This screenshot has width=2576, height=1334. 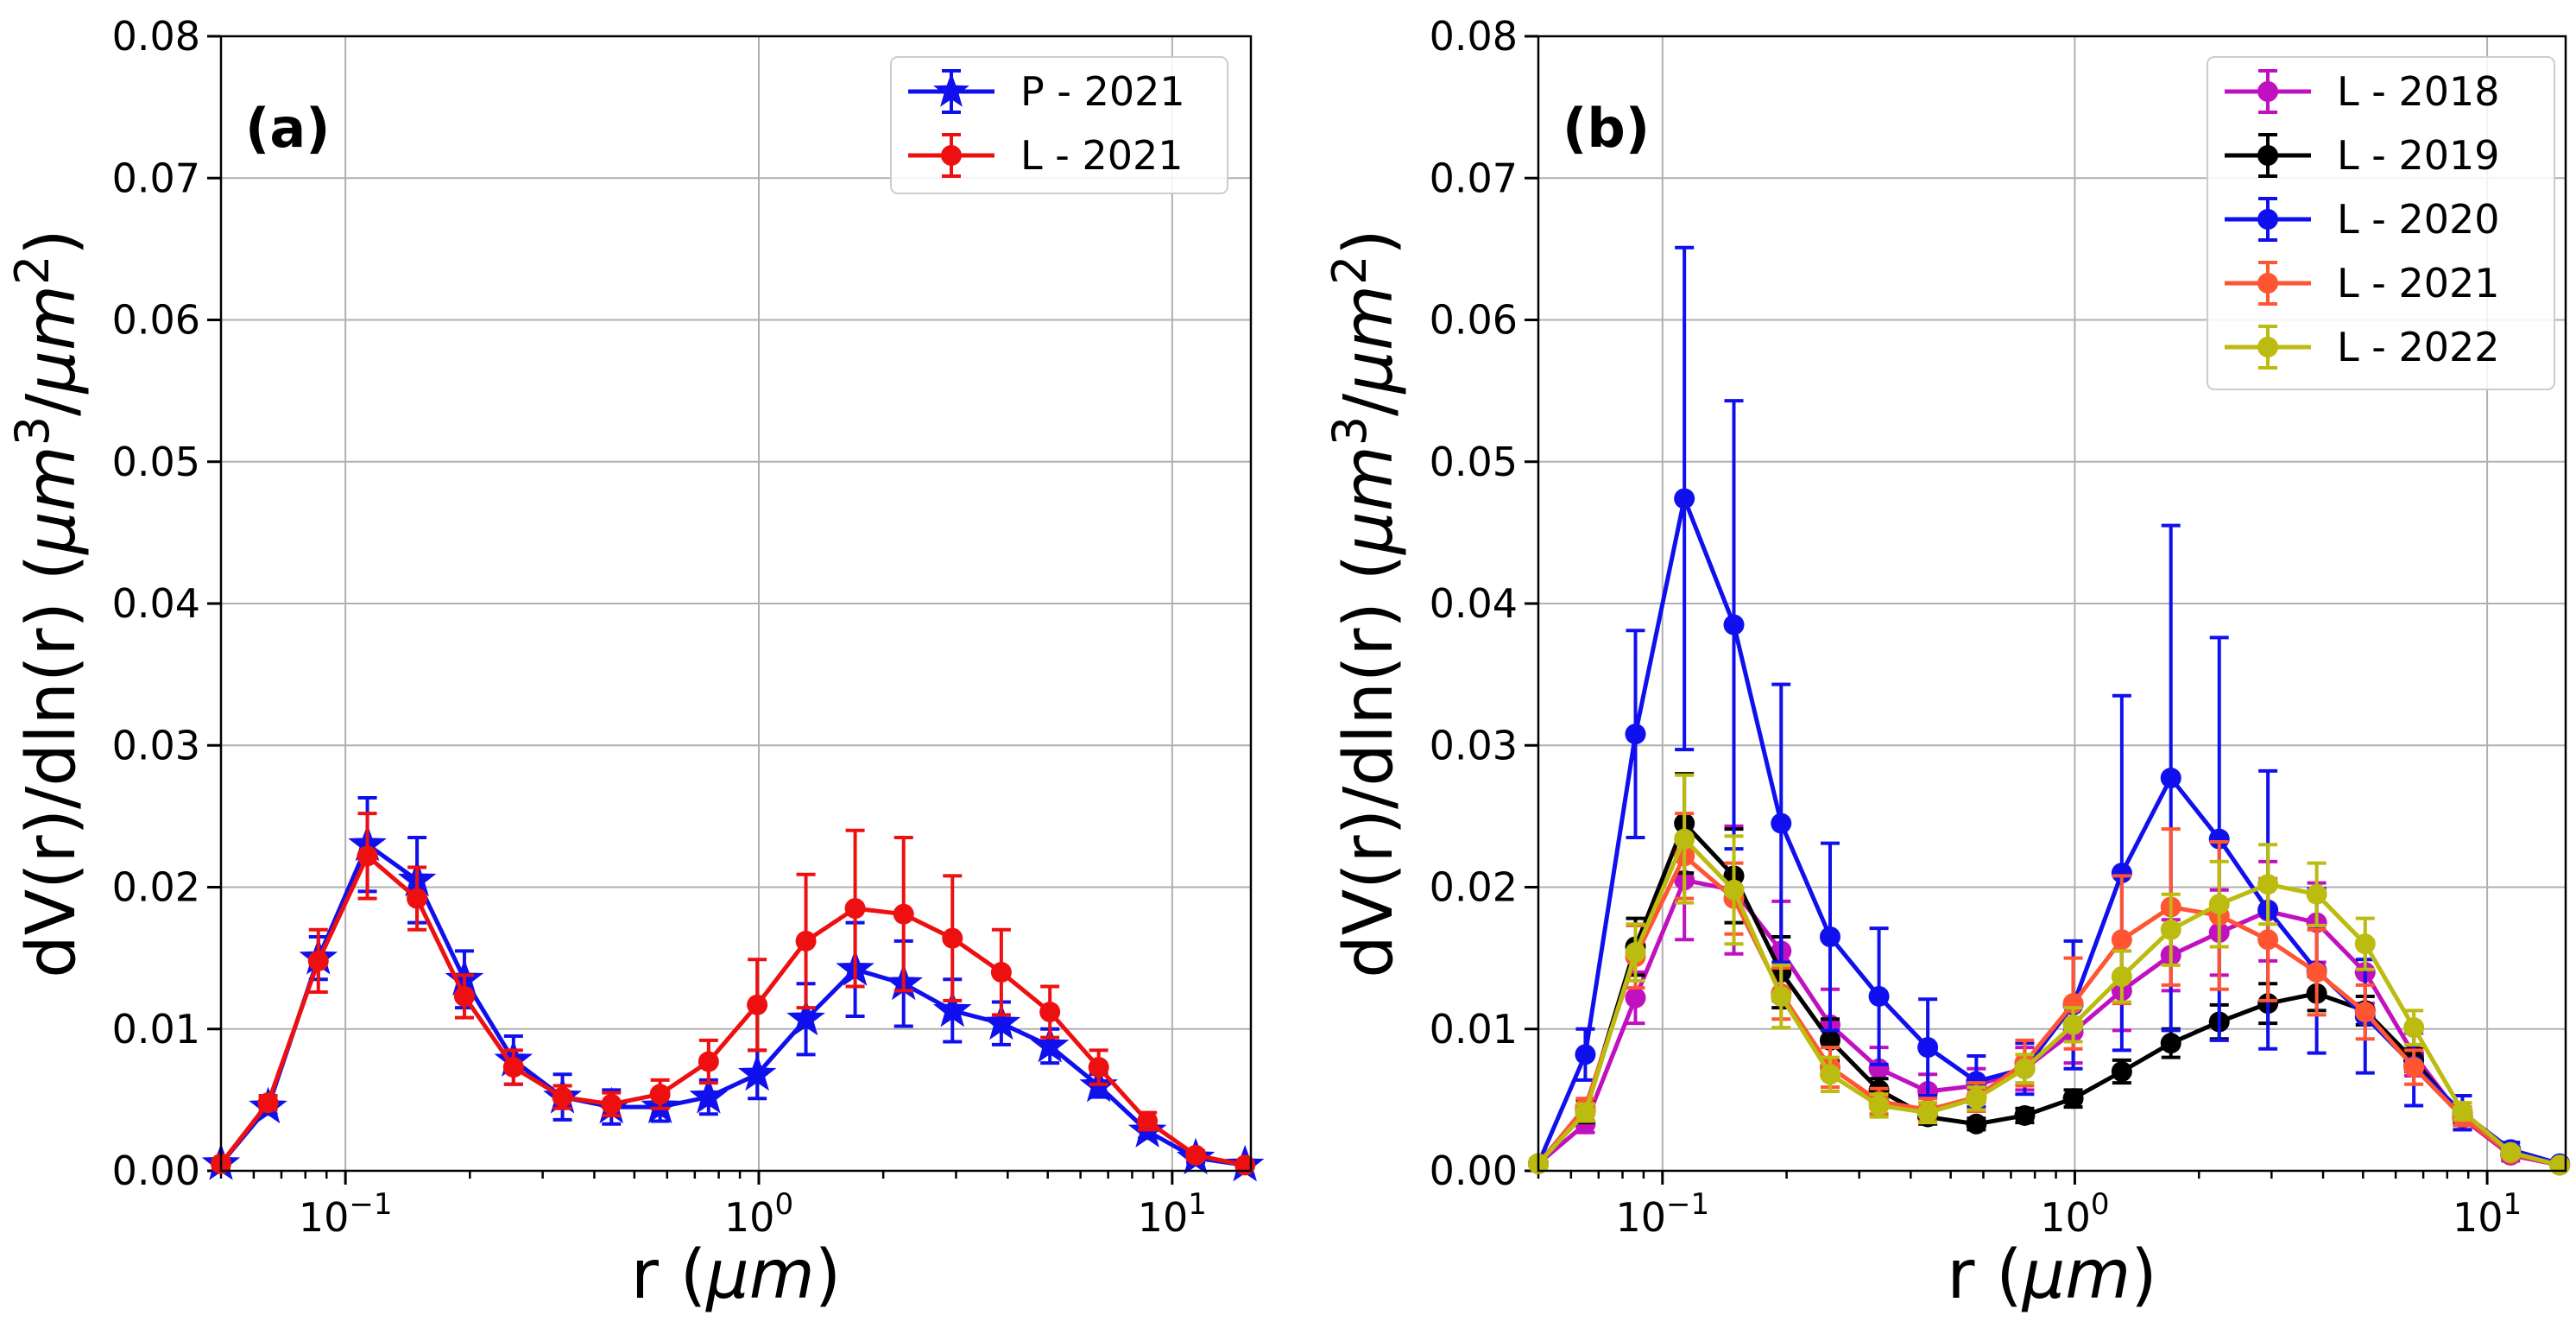 What do you see at coordinates (2418, 219) in the screenshot?
I see `legend-label: L - 2020` at bounding box center [2418, 219].